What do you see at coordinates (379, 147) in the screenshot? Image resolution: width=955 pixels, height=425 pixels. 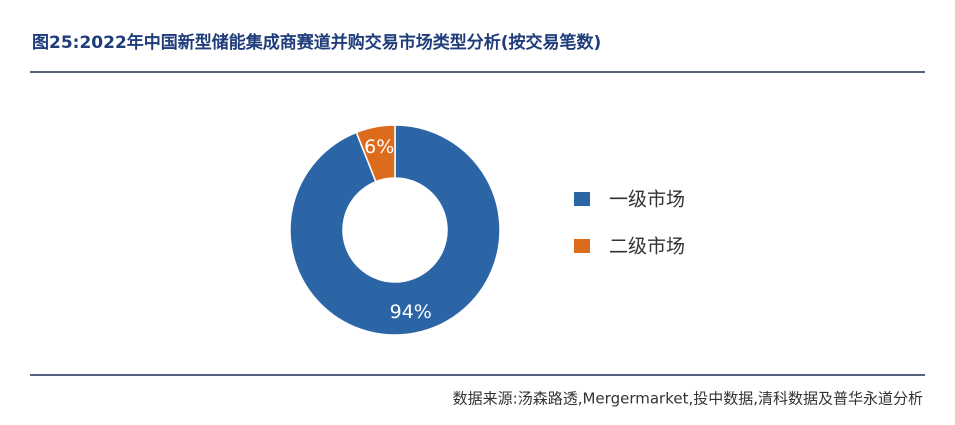 I see `data-label: 6%` at bounding box center [379, 147].